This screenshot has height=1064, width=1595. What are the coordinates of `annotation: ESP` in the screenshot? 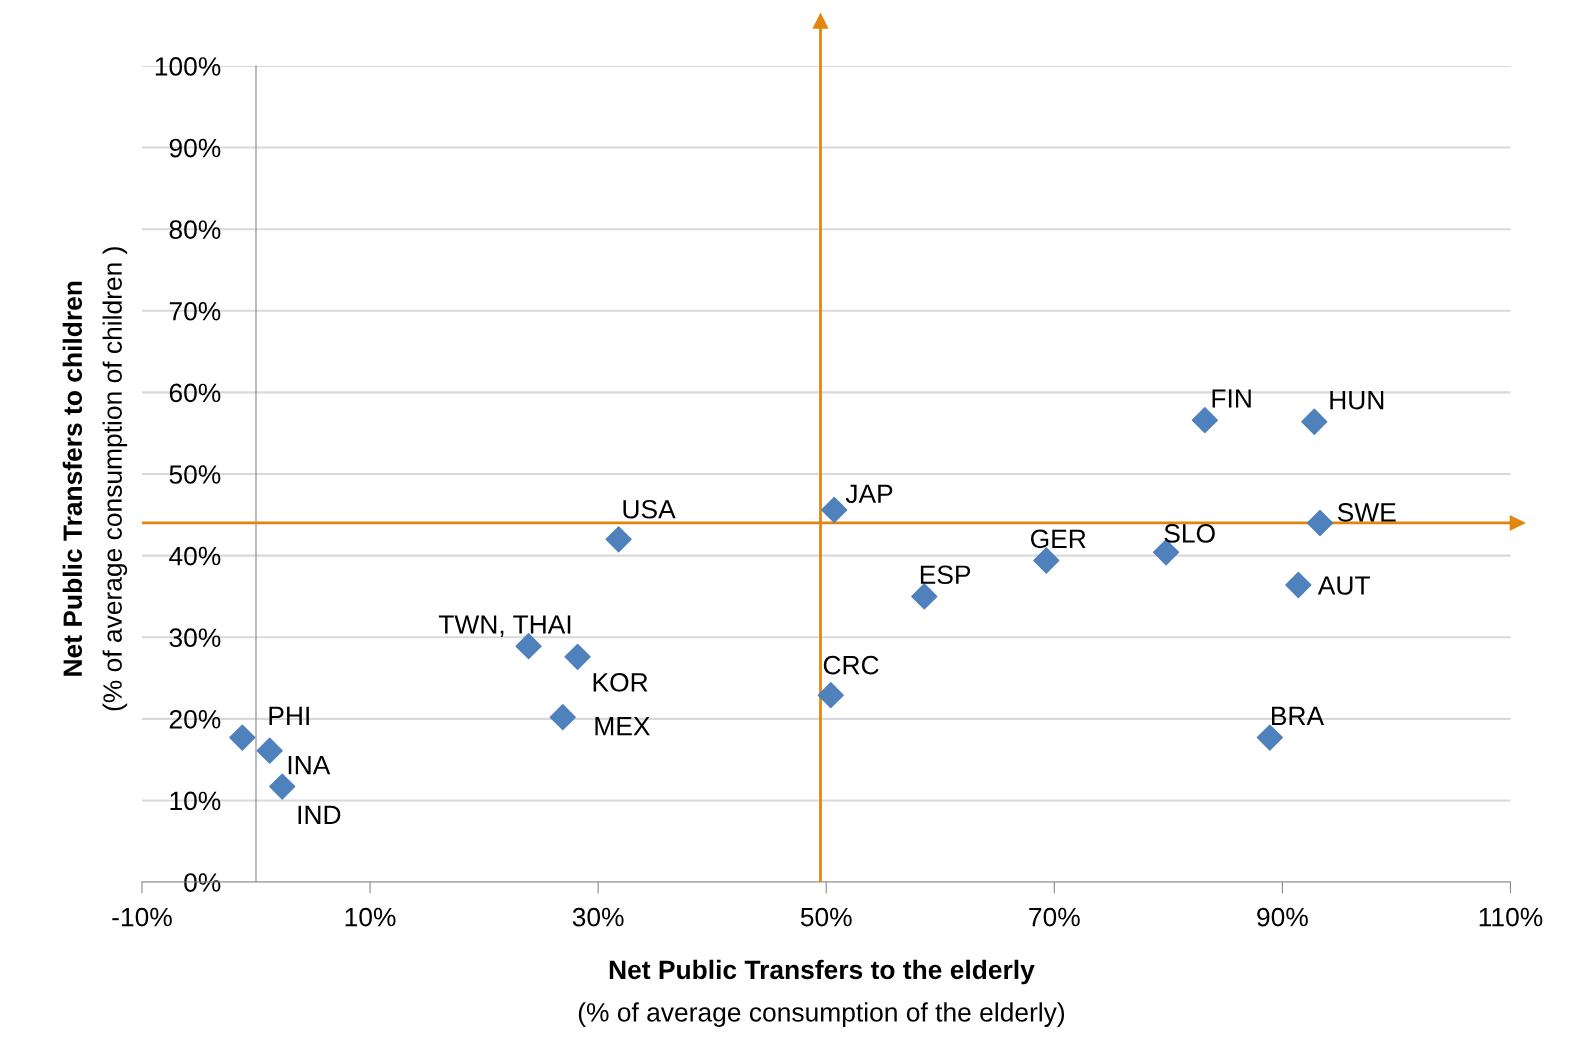 It's located at (945, 575).